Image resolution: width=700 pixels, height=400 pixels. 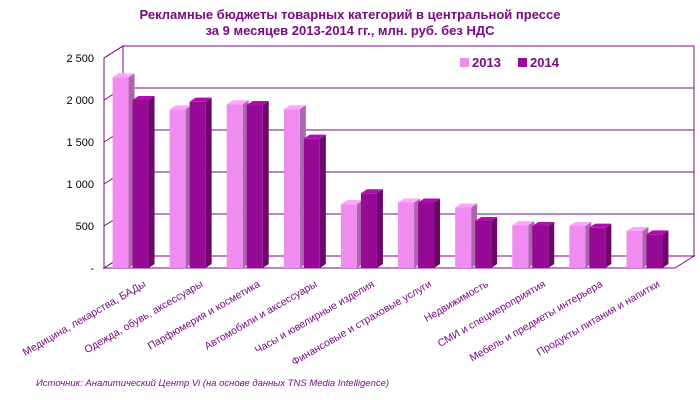 What do you see at coordinates (510, 62) in the screenshot?
I see `chart-legend: 2013 2014` at bounding box center [510, 62].